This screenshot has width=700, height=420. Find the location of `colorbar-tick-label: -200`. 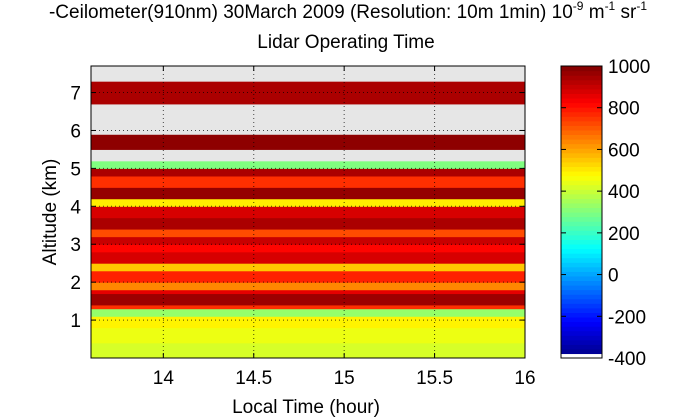

colorbar-tick-label: -200 is located at coordinates (627, 317).